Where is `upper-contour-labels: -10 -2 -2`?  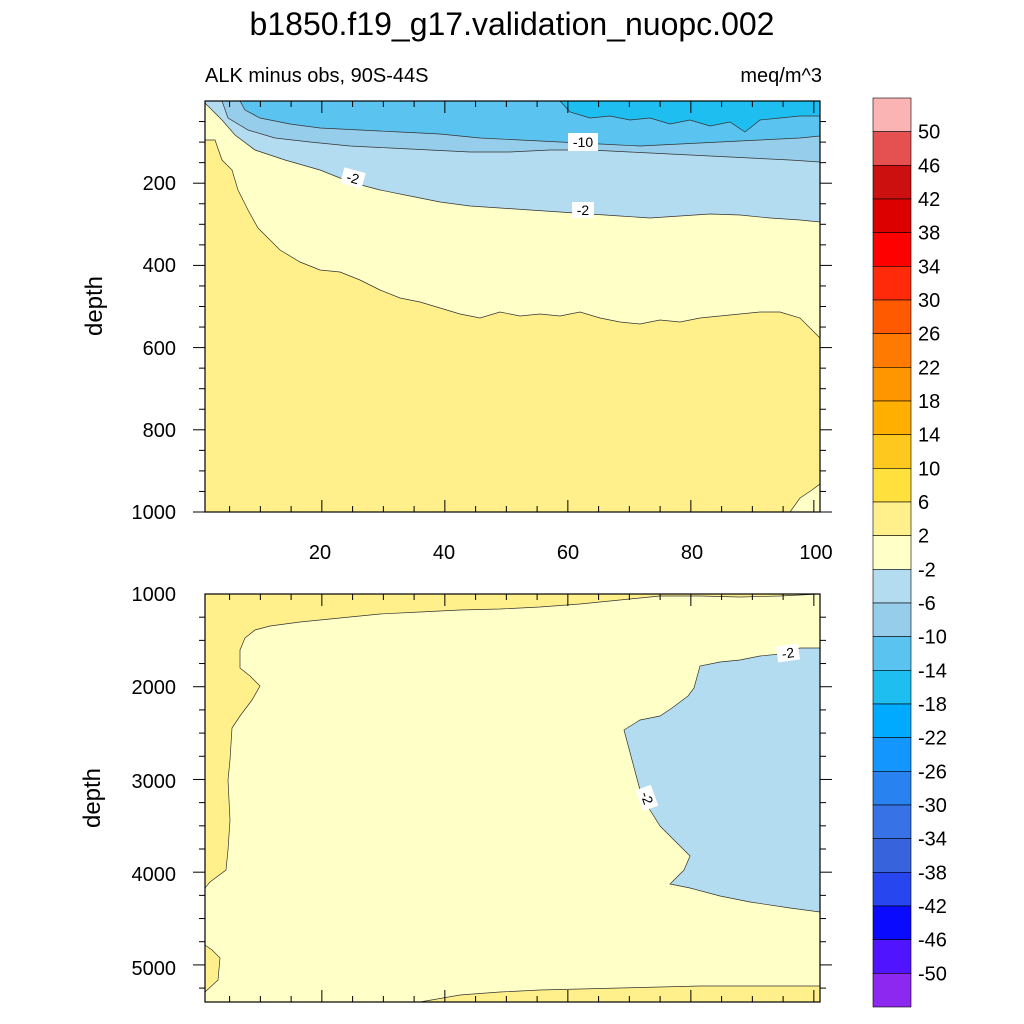 upper-contour-labels: -10 -2 -2 is located at coordinates (469, 175).